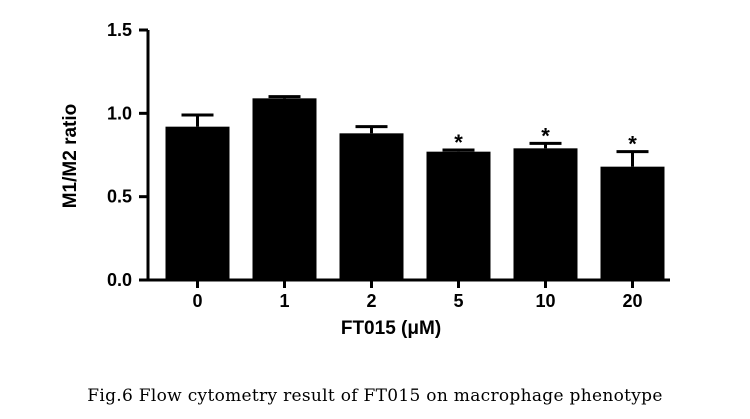  I want to click on x-axis: 0 1 2 5 10 20, so click(409, 294).